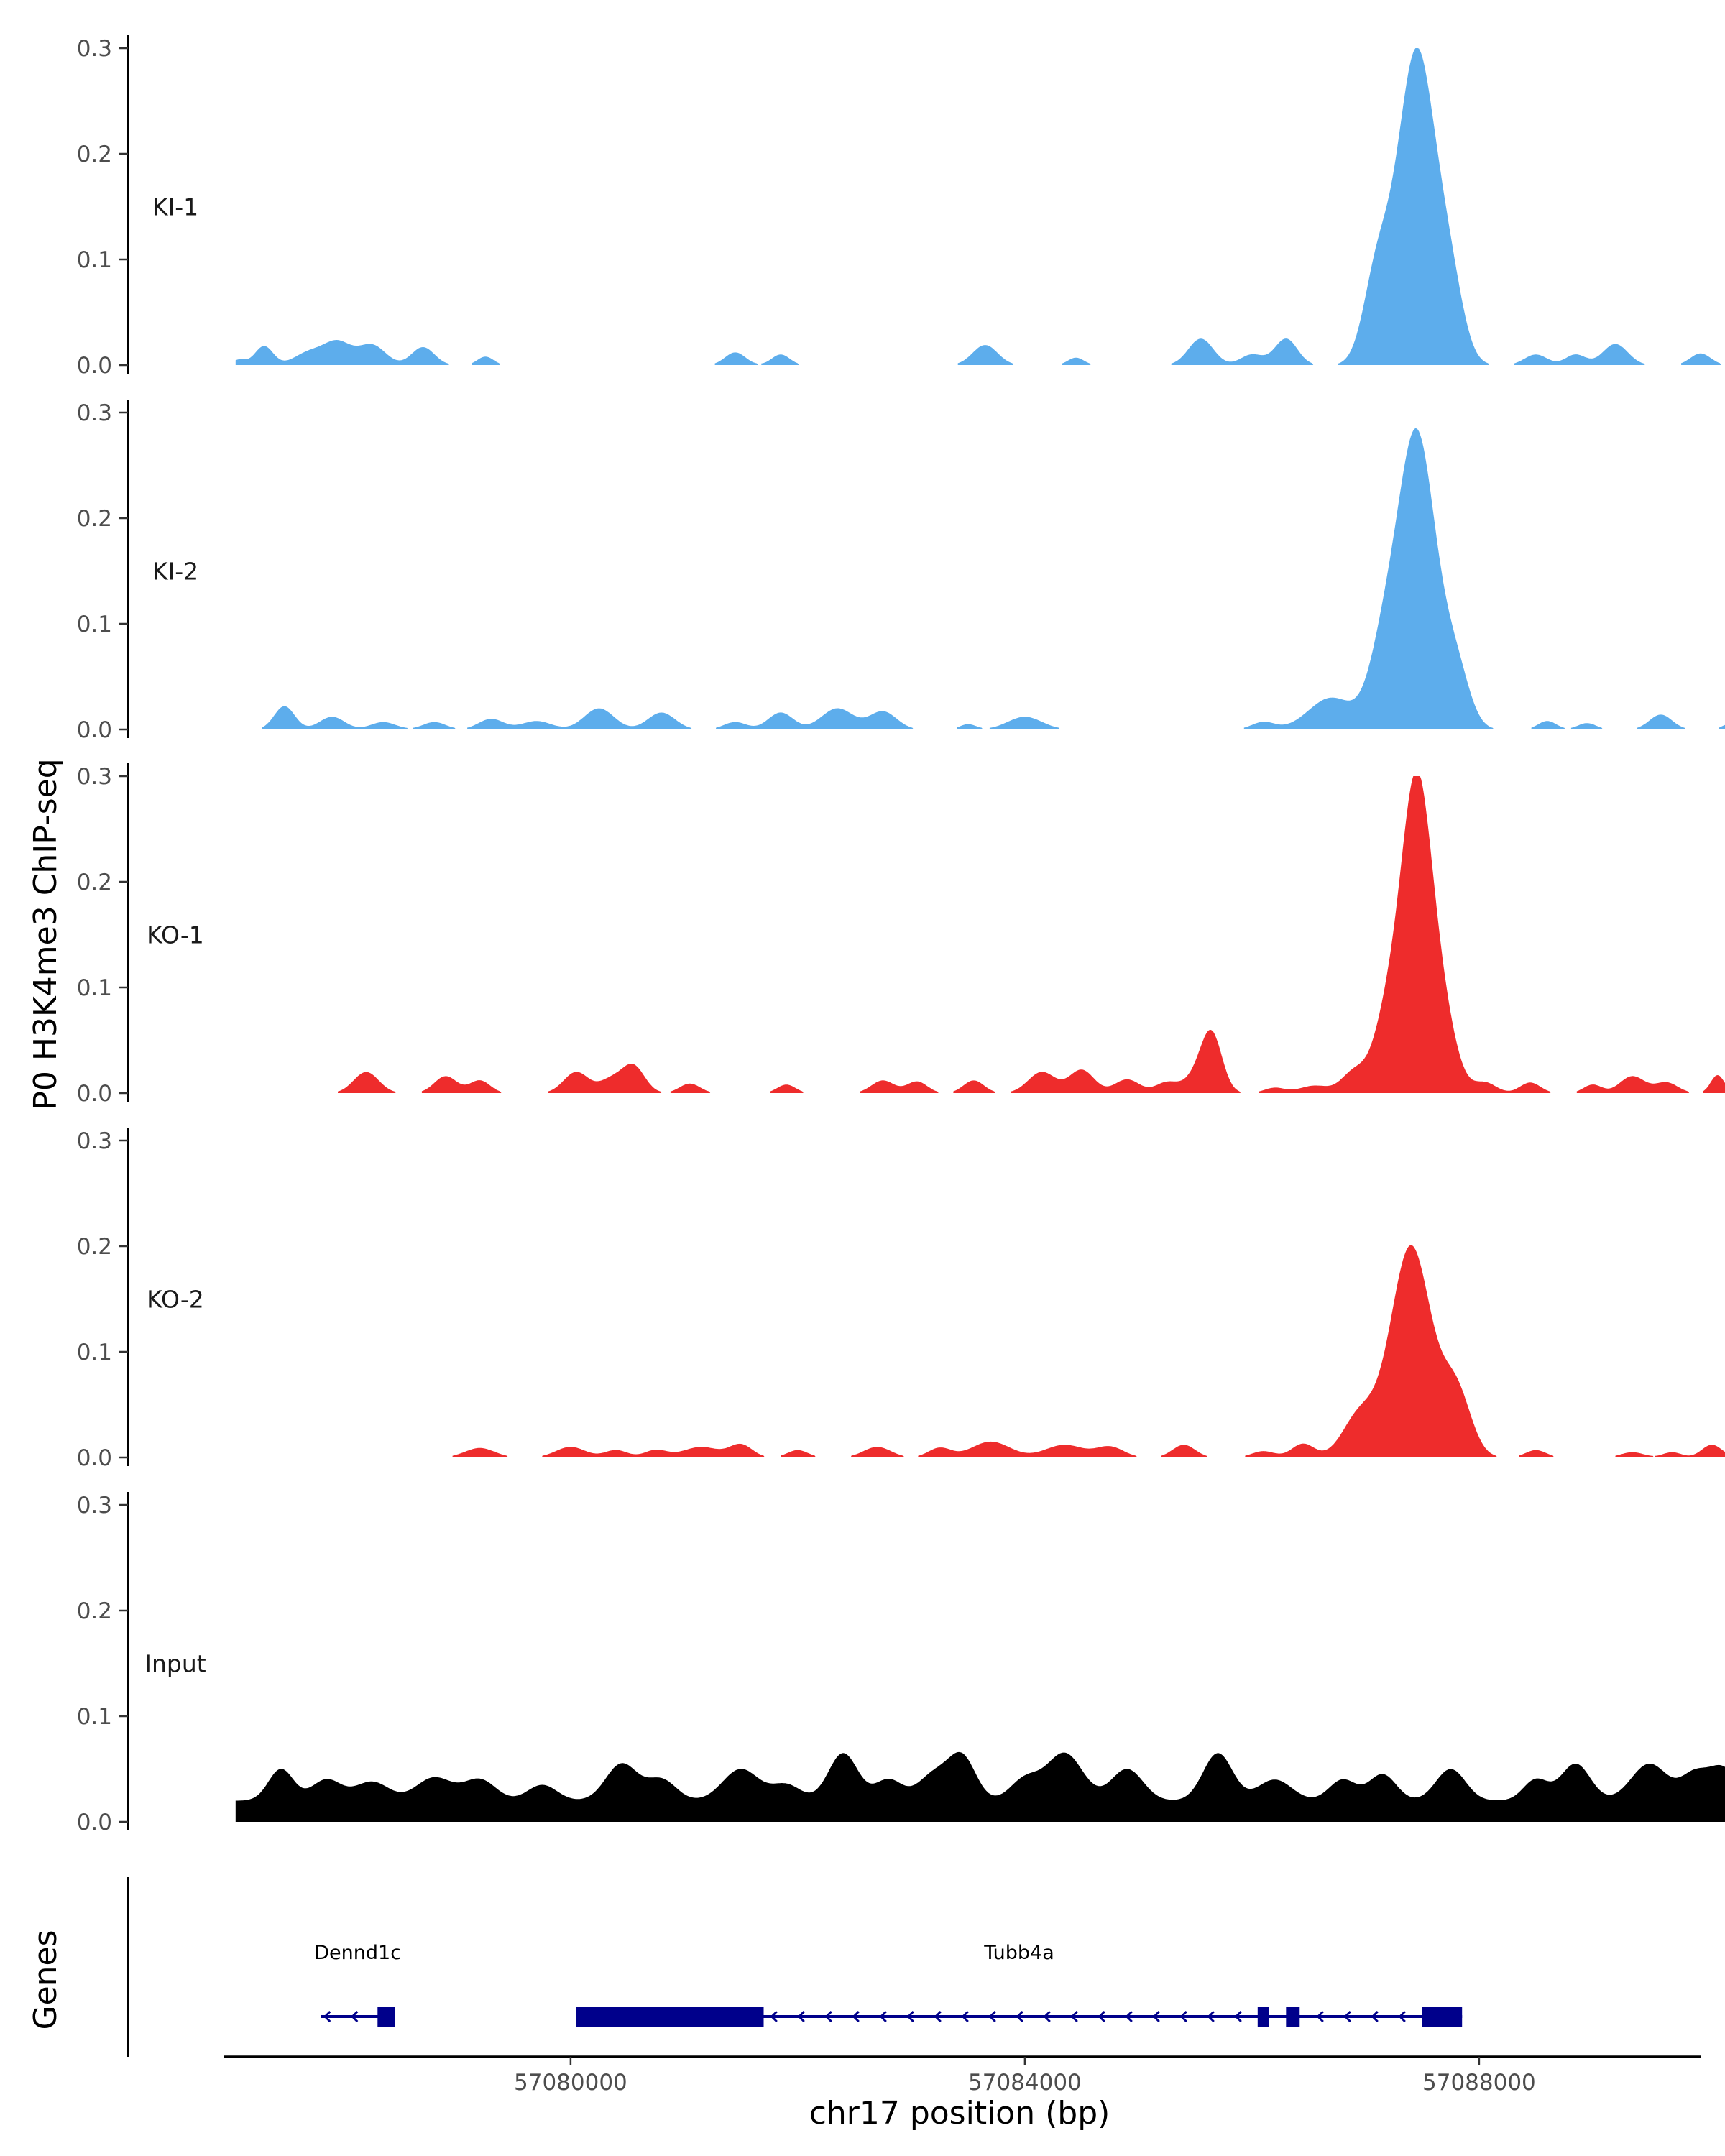  What do you see at coordinates (959, 2113) in the screenshot?
I see `x-axis-title: chr17 position (bp)` at bounding box center [959, 2113].